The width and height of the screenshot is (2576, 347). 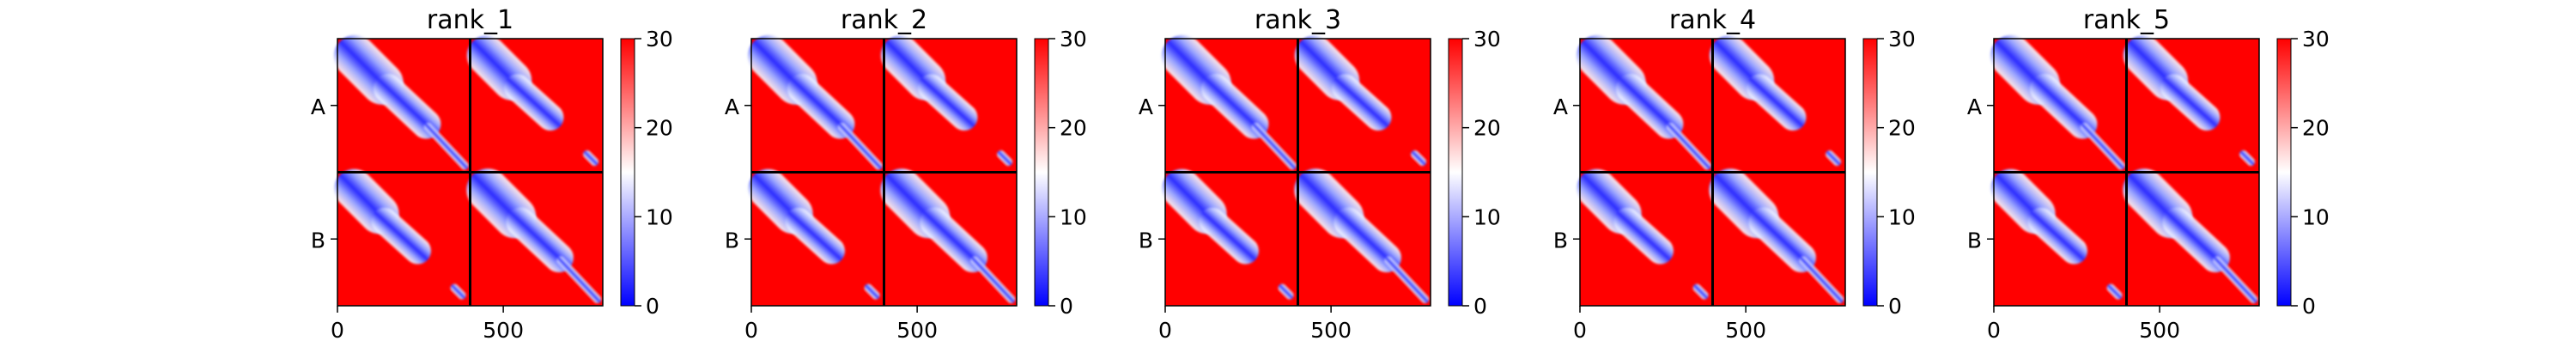 What do you see at coordinates (1320, 174) in the screenshot?
I see `panel-3: rank_3 A B 0 500 0 10 20 30` at bounding box center [1320, 174].